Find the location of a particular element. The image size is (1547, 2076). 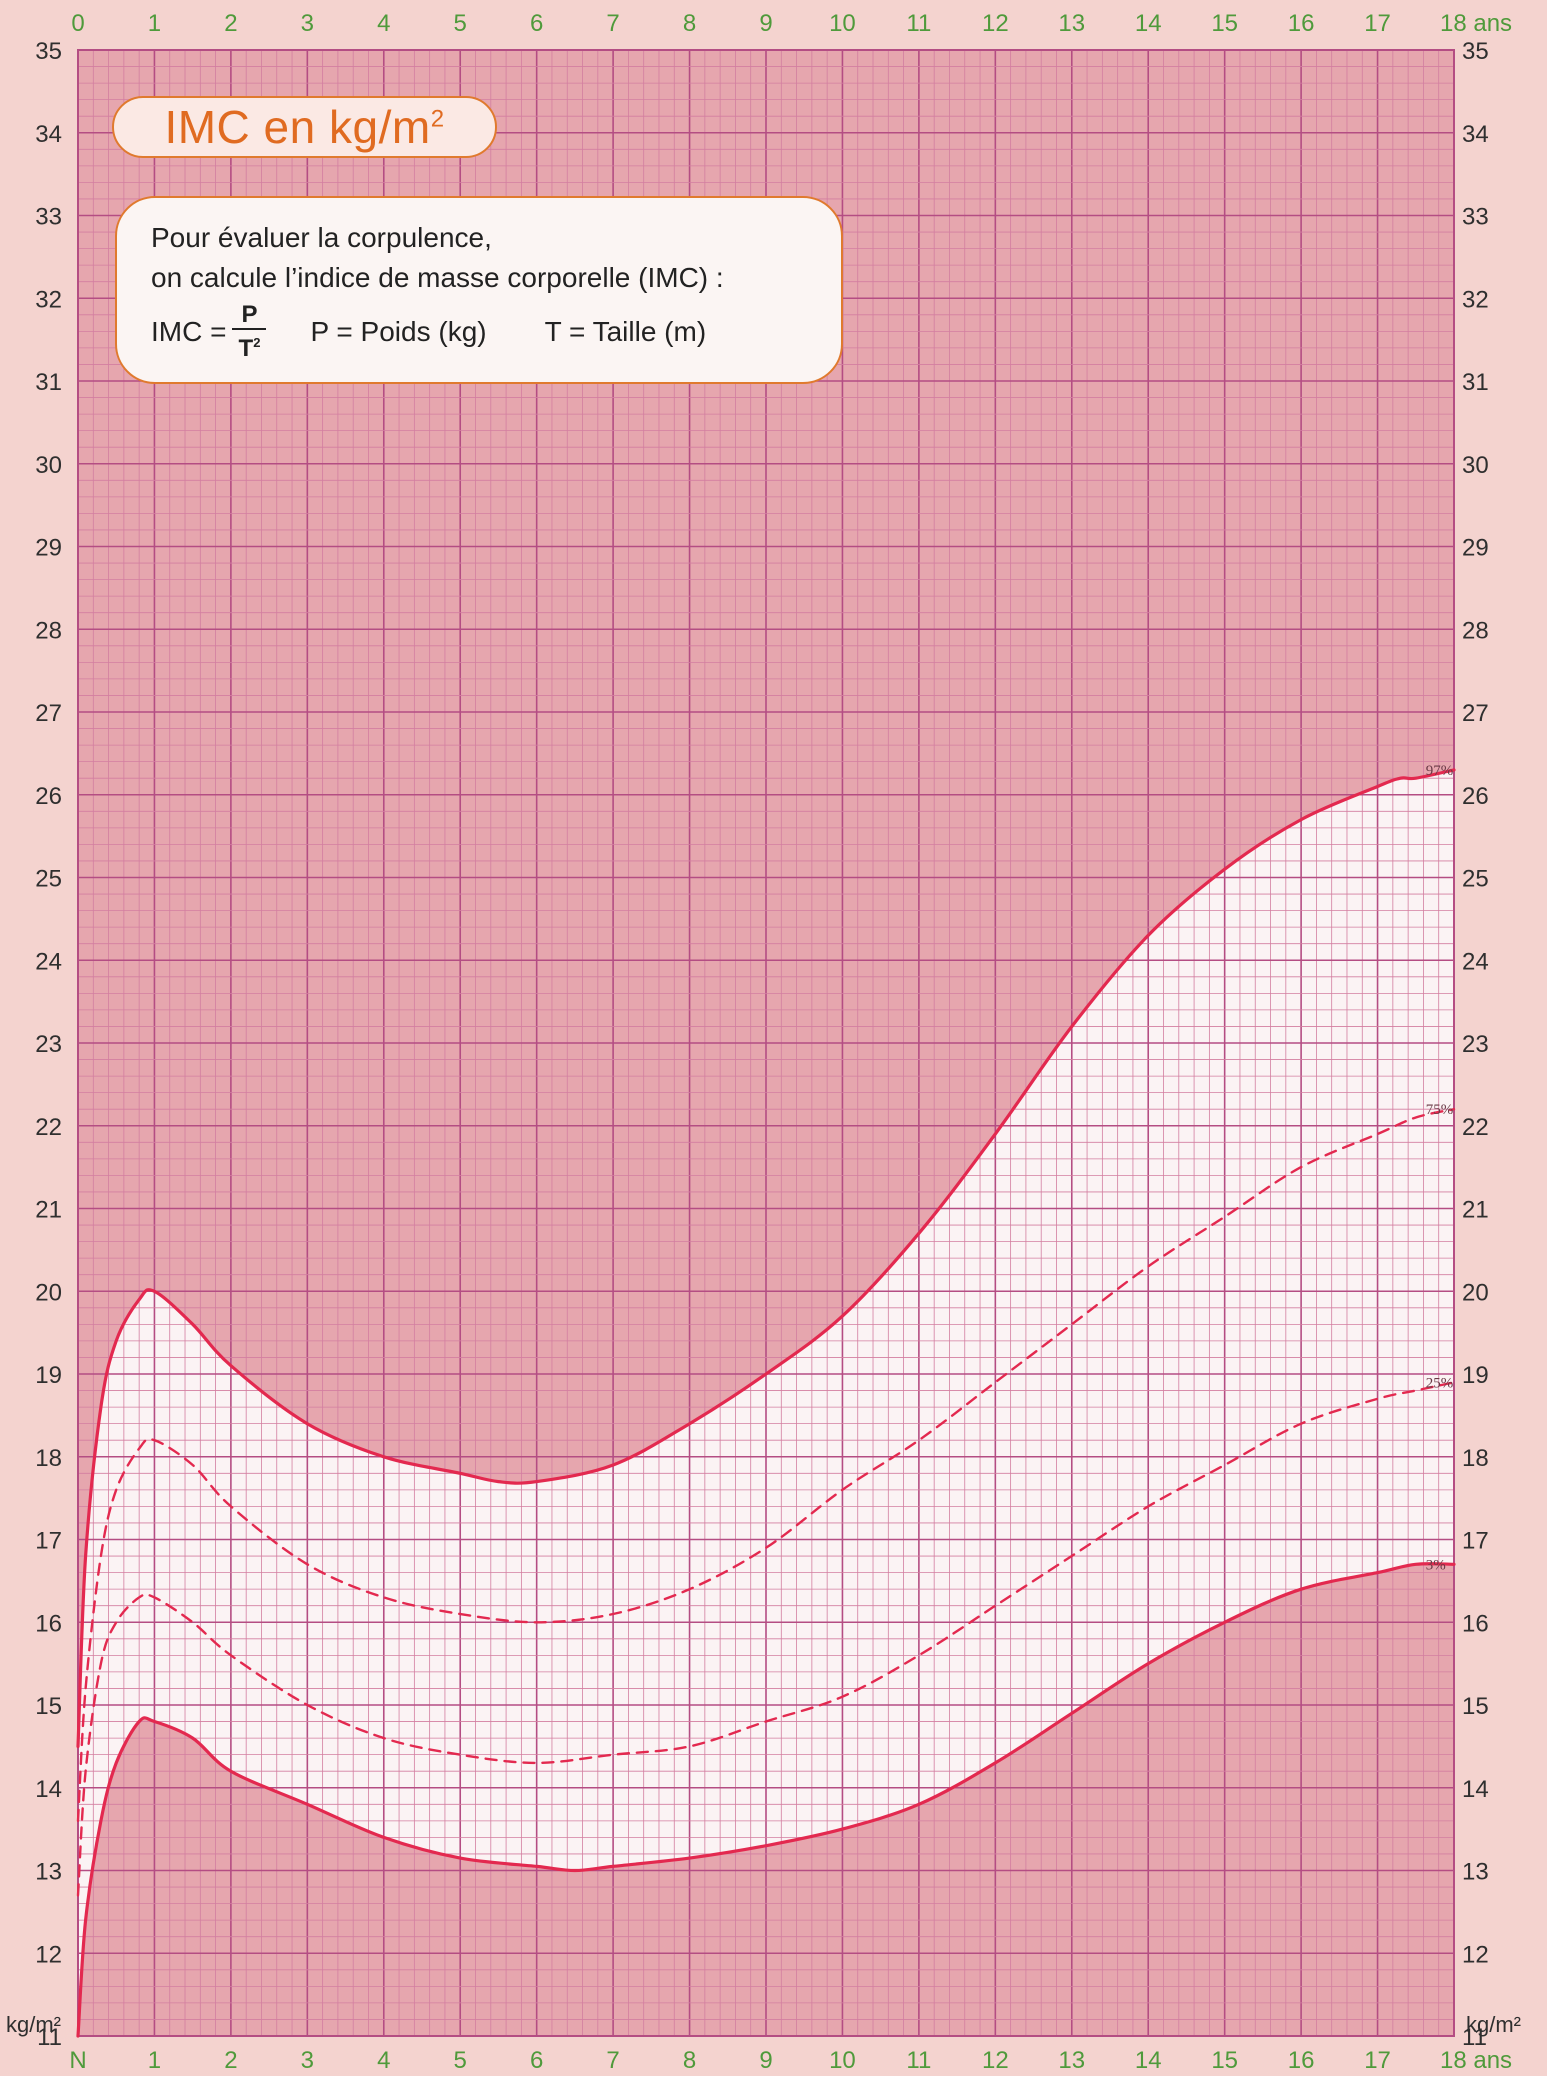

right-tick-label: 26 is located at coordinates (1475, 796).